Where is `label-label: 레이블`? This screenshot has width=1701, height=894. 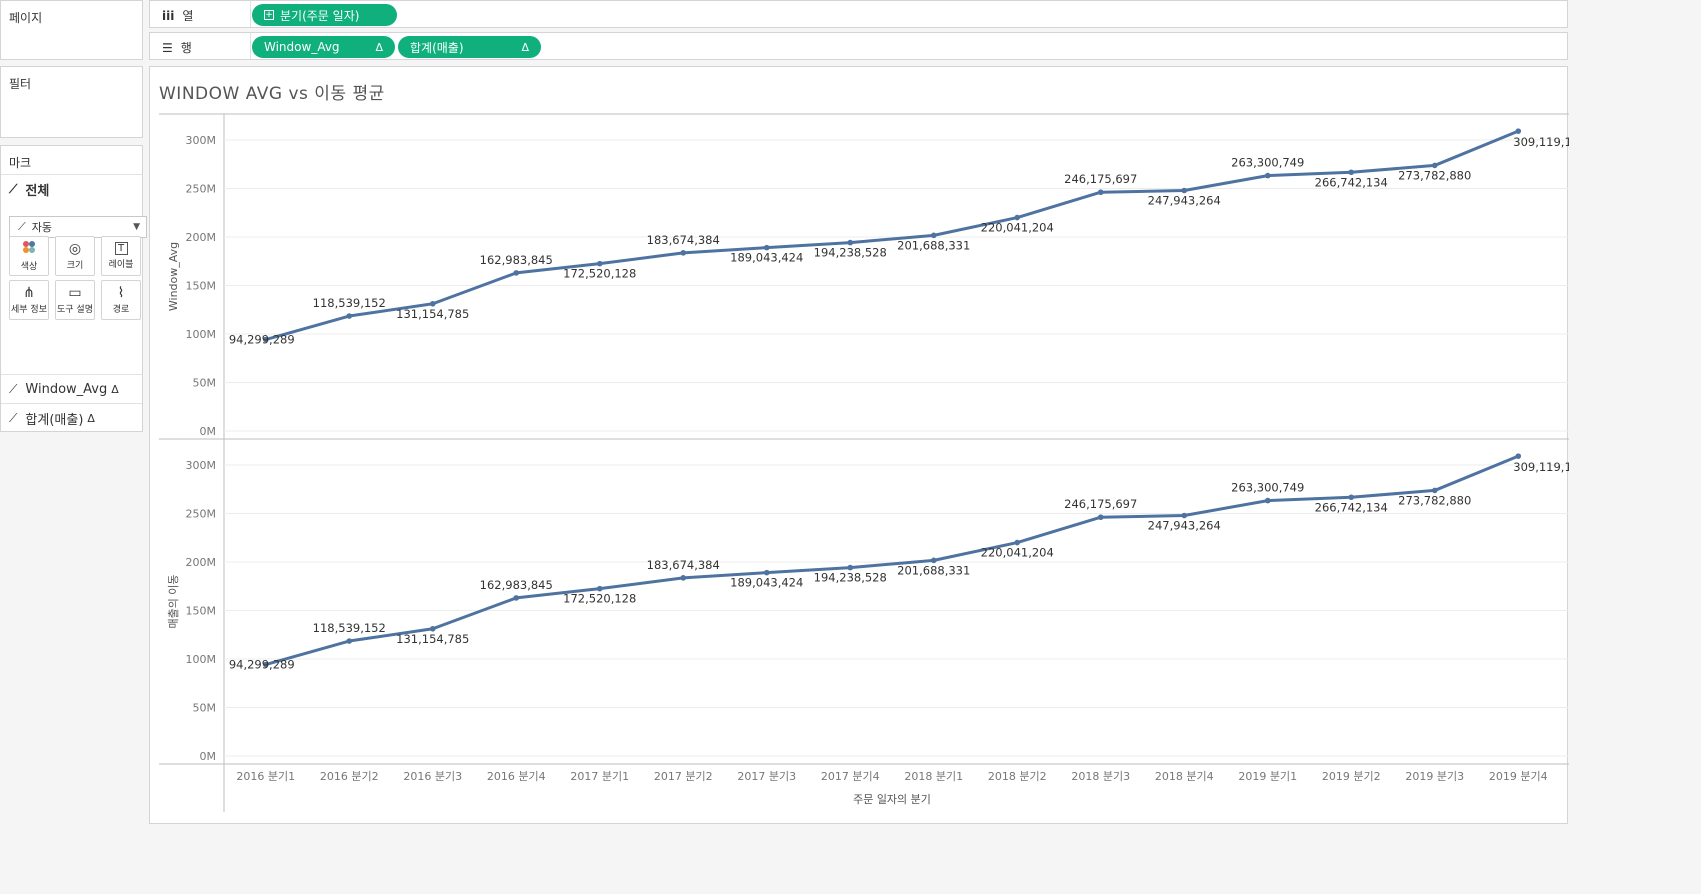
label-label: 레이블 is located at coordinates (121, 265).